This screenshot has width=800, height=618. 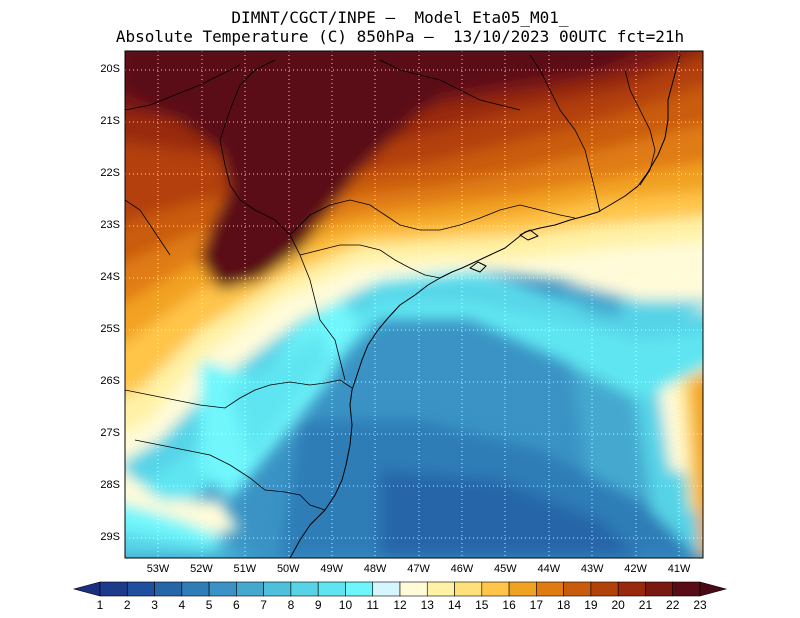 What do you see at coordinates (291, 605) in the screenshot?
I see `colorbar-label: 8` at bounding box center [291, 605].